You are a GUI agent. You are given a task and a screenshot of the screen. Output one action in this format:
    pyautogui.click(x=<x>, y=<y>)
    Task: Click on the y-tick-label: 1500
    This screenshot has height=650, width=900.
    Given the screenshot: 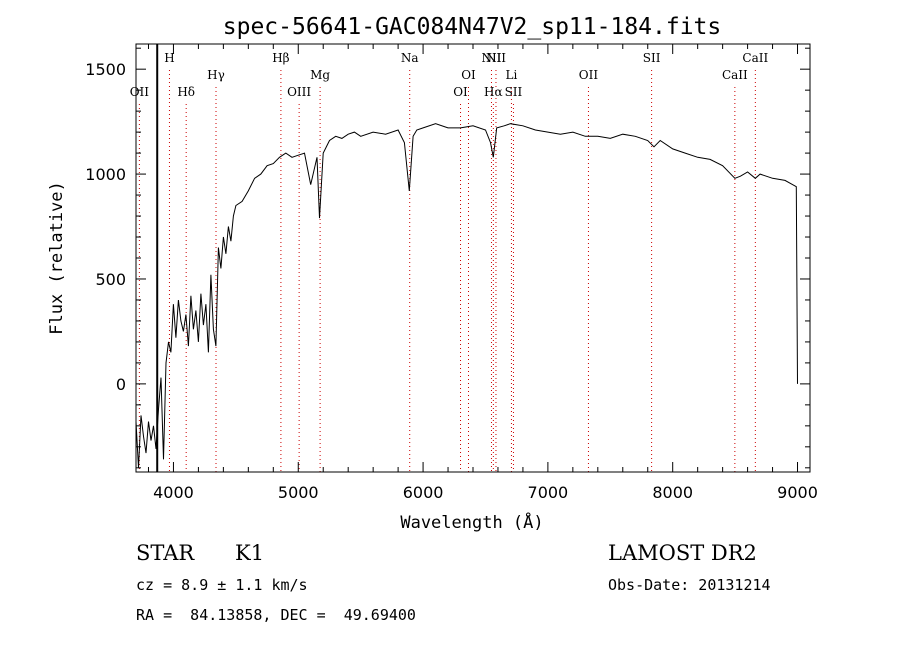 What is the action you would take?
    pyautogui.click(x=105, y=69)
    